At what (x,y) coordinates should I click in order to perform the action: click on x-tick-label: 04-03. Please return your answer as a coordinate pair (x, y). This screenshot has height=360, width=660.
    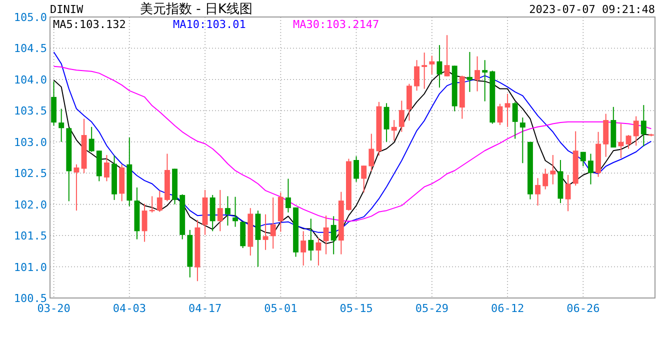
    Looking at the image, I should click on (129, 308).